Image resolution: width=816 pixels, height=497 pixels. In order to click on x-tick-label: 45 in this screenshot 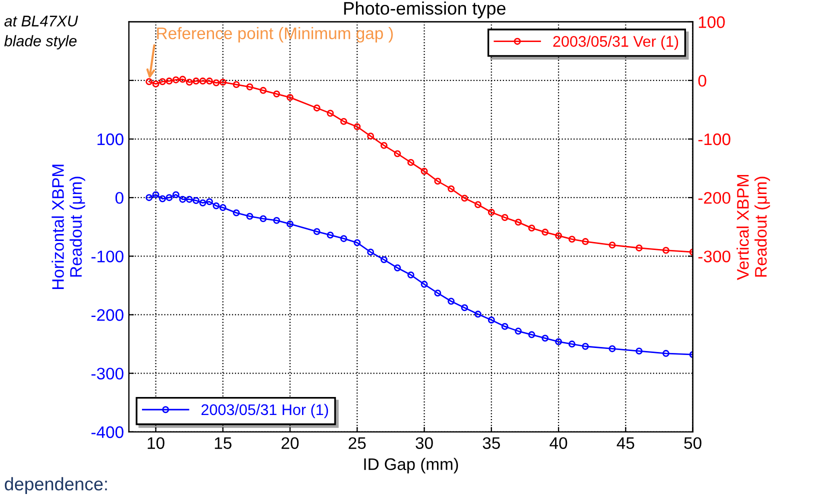, I will do `click(625, 443)`.